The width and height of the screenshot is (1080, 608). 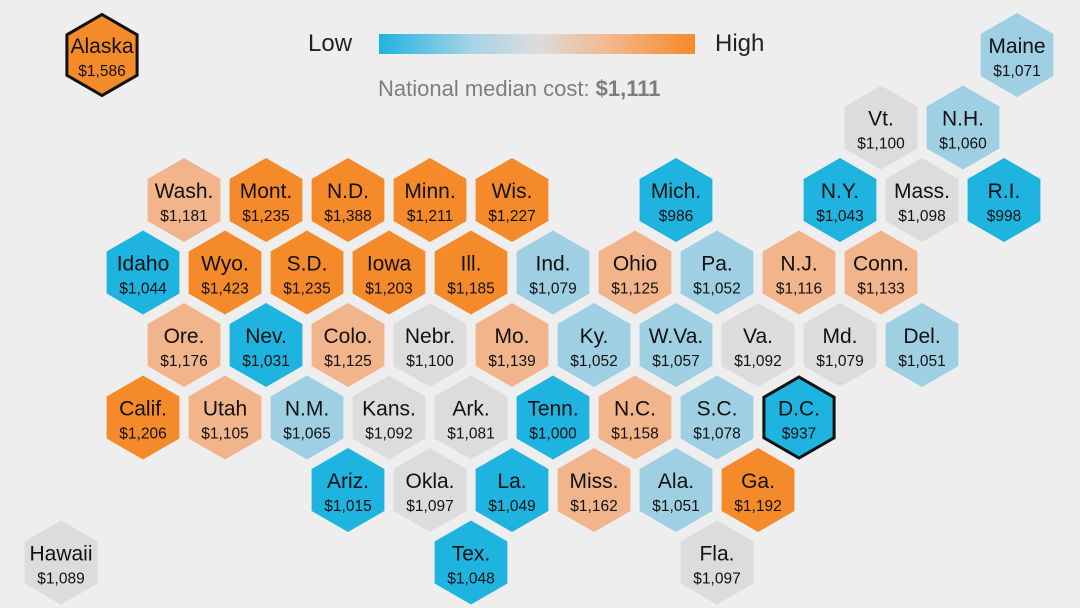 I want to click on hex-shape-ill, so click(x=471, y=272).